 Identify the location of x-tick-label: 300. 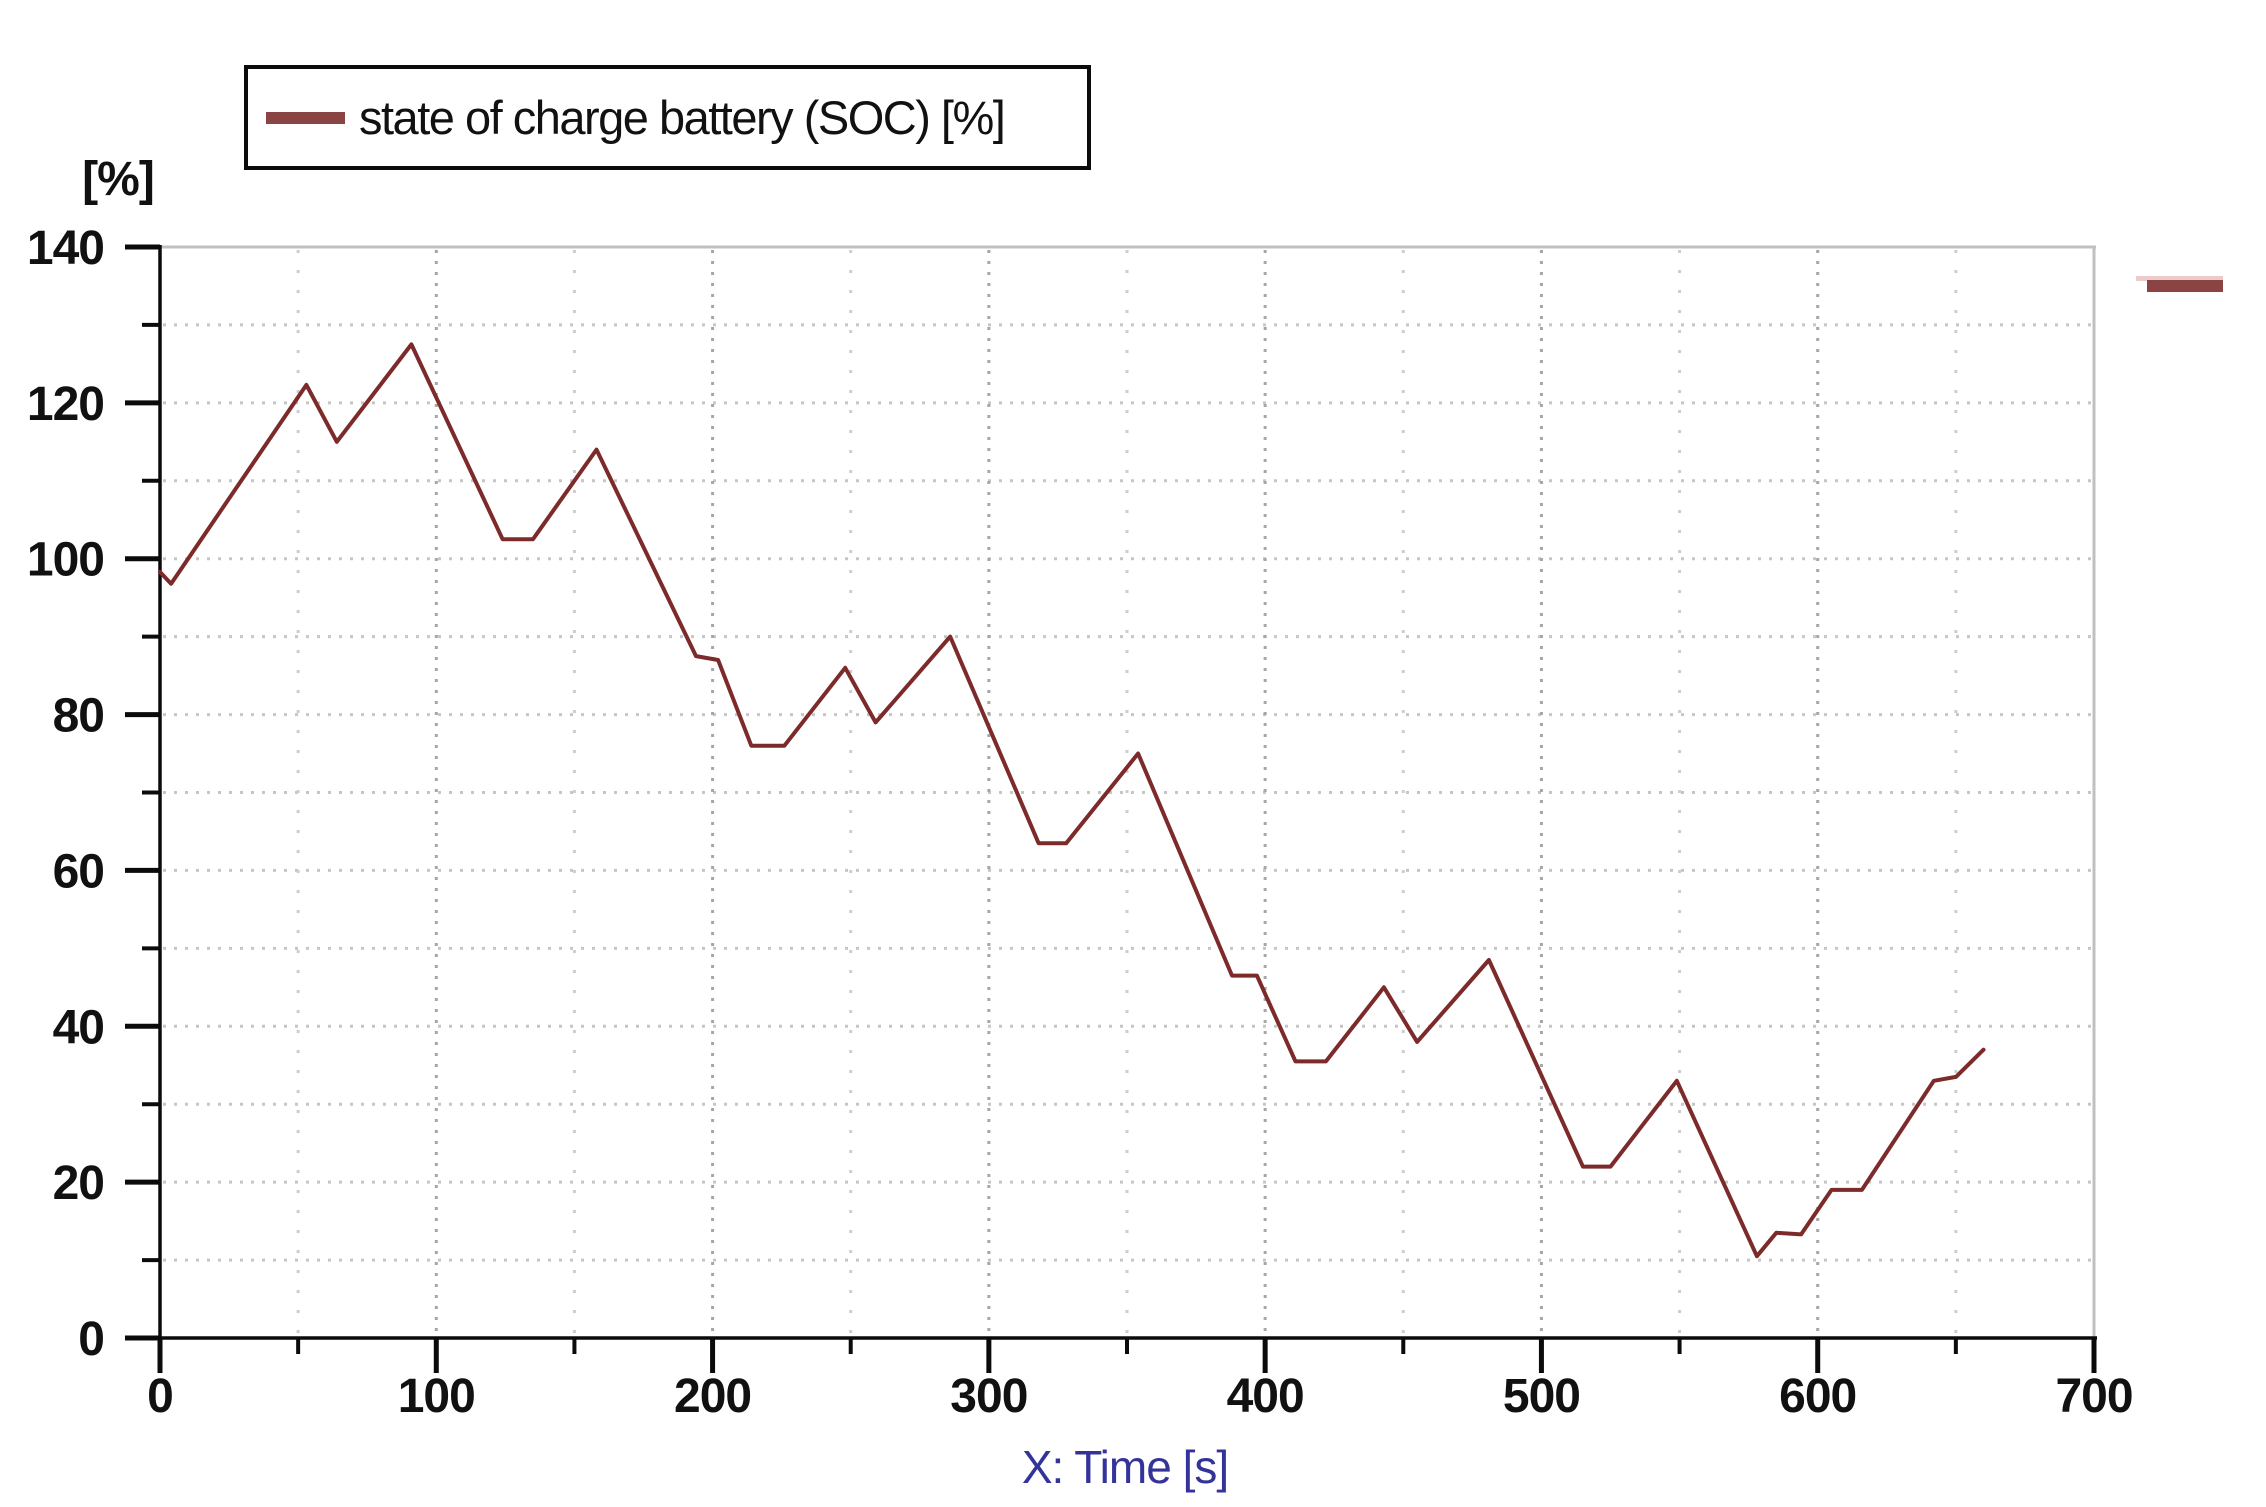
(988, 1396).